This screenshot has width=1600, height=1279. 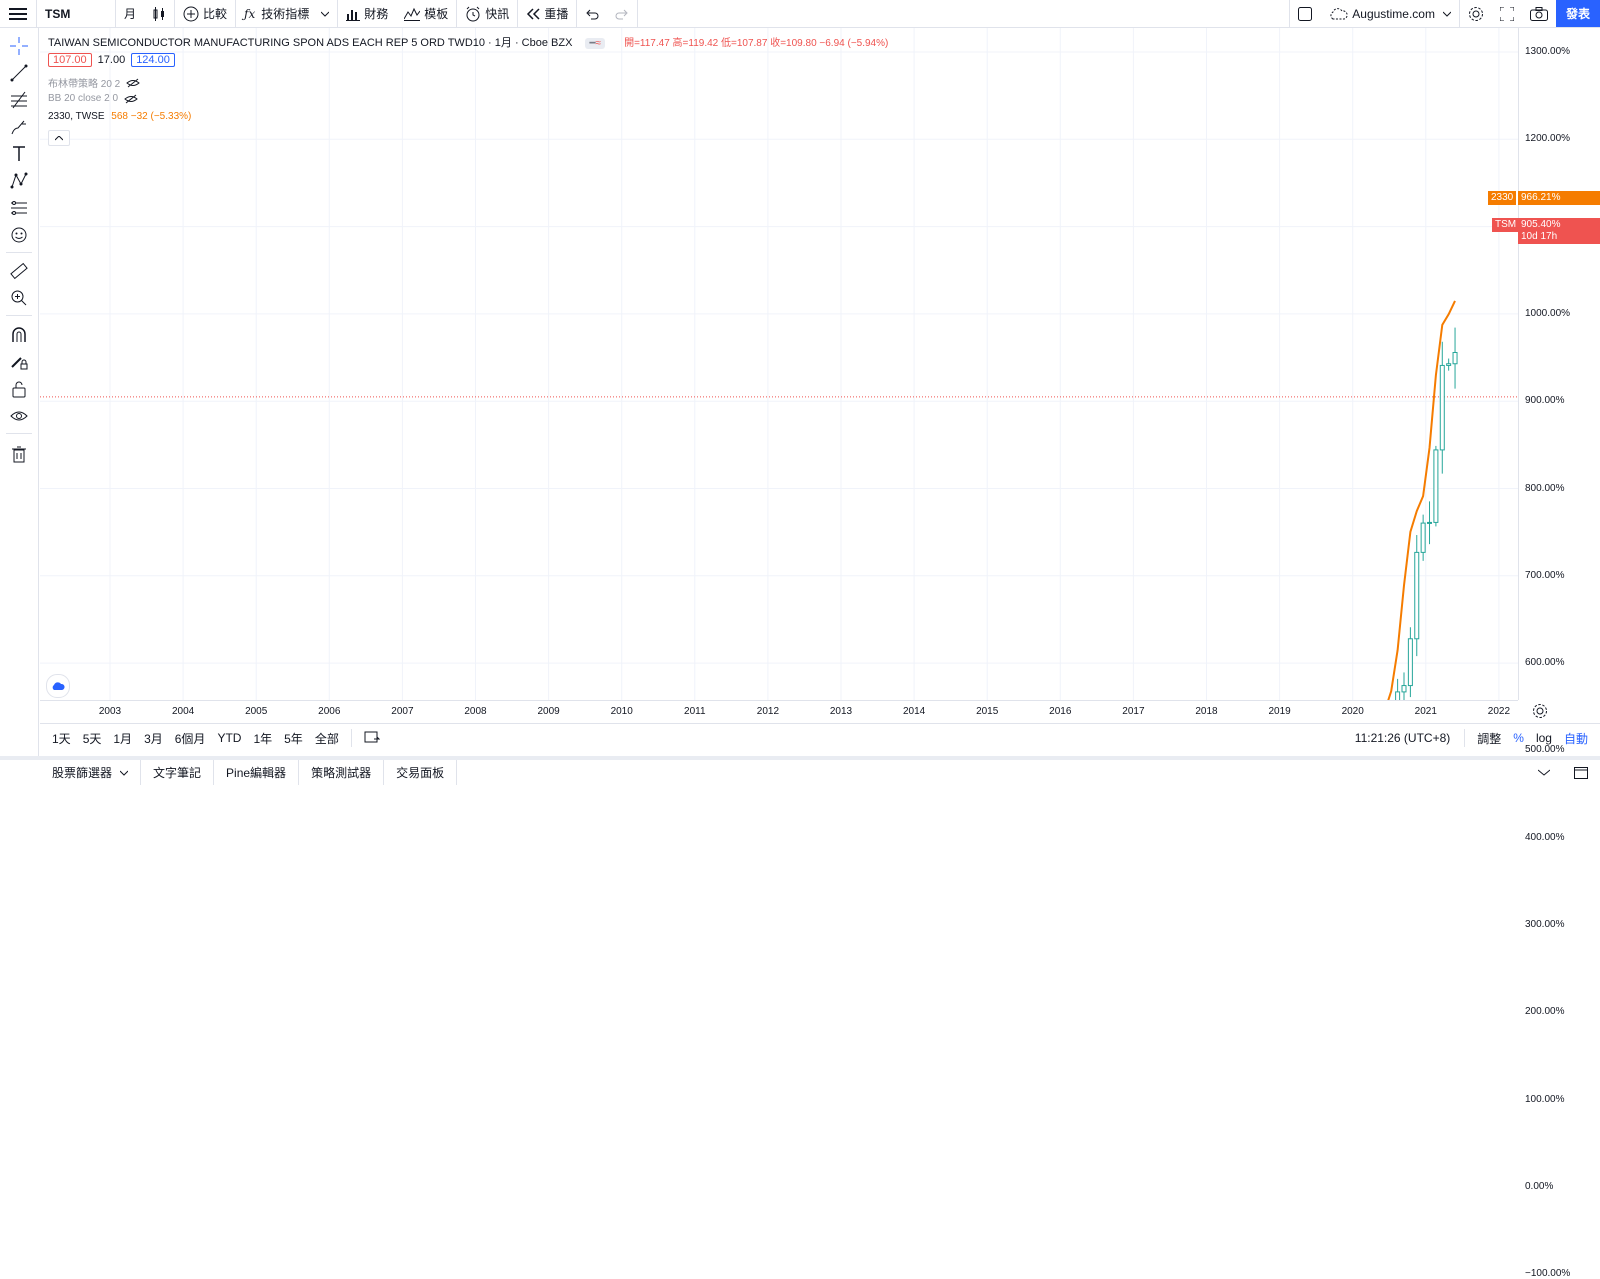 What do you see at coordinates (1518, 738) in the screenshot?
I see `percent-toggle: %` at bounding box center [1518, 738].